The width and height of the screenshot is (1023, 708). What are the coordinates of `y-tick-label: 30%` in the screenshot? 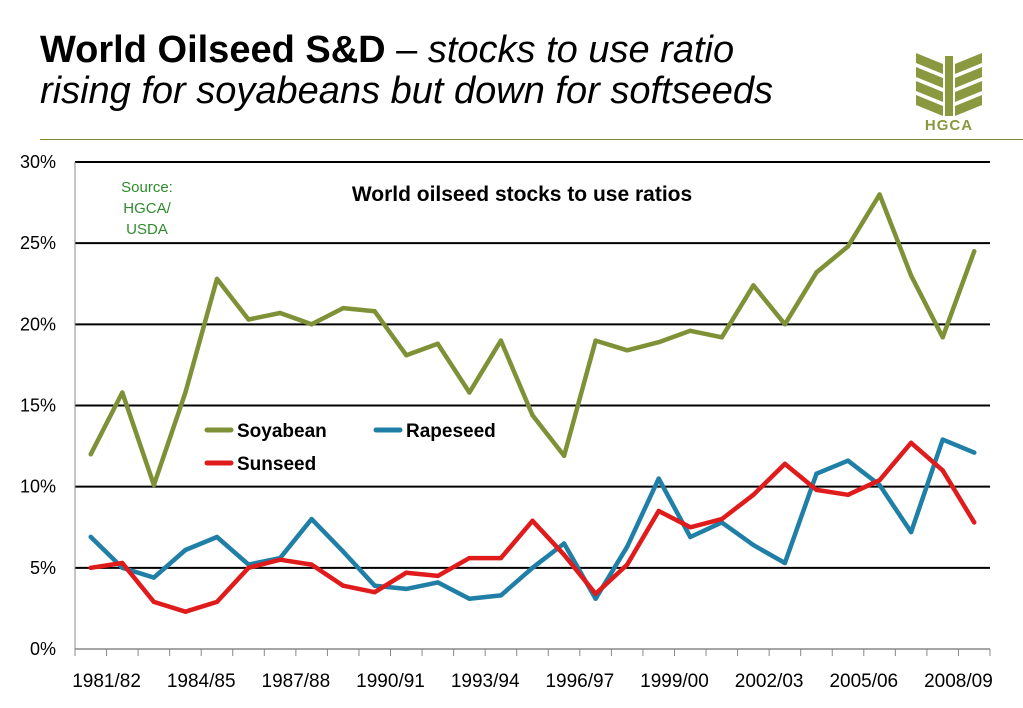 It's located at (38, 162).